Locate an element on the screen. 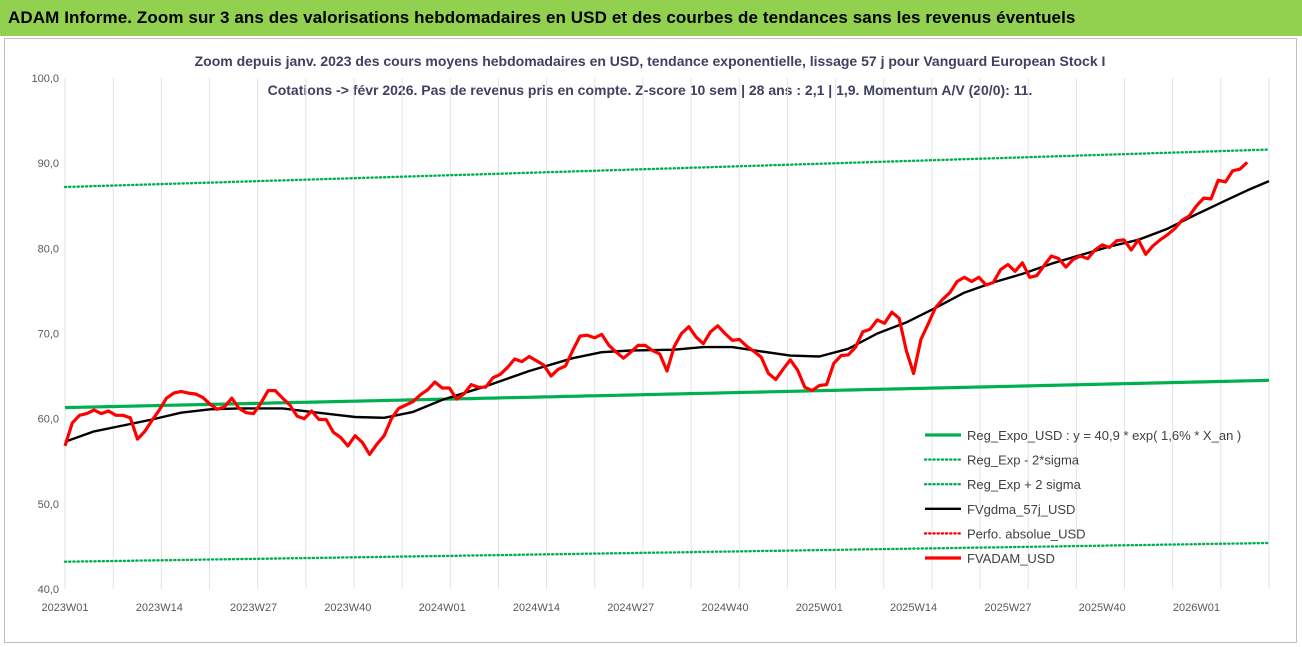  y-tick-label: 40,0 is located at coordinates (48, 590).